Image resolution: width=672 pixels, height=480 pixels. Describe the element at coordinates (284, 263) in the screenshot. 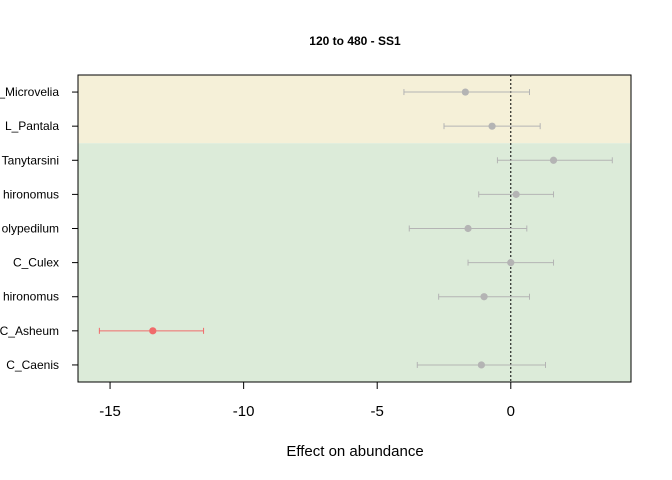

I see `row-5: C_Culex` at that location.